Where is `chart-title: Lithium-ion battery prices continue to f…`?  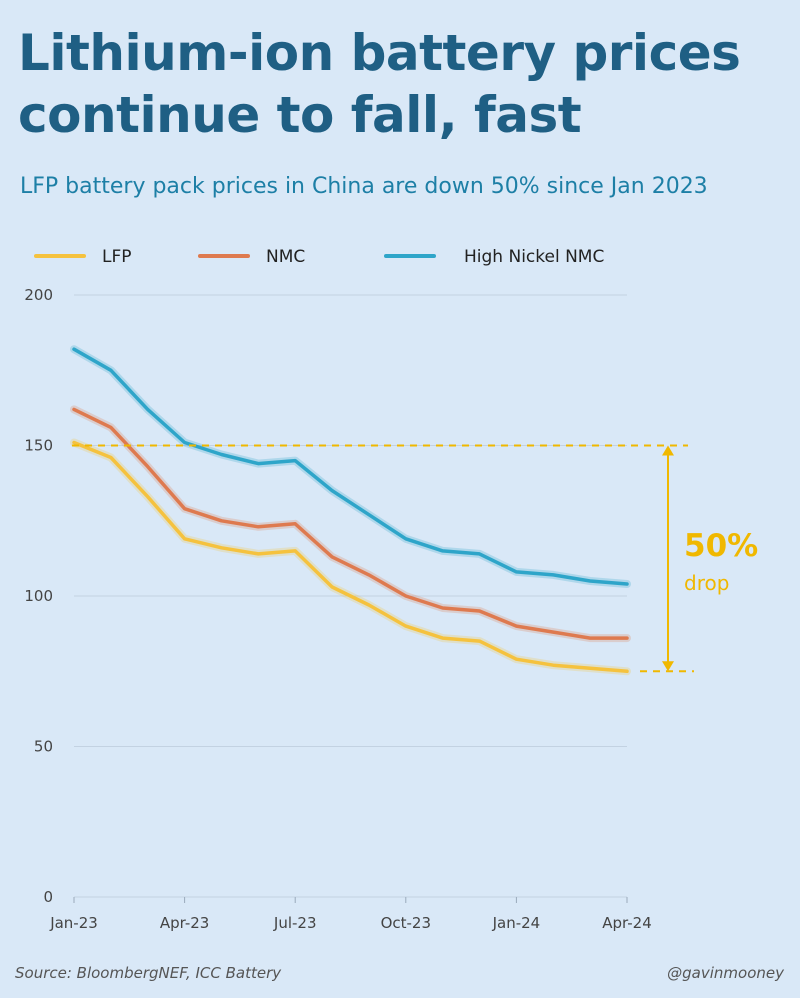 chart-title: Lithium-ion battery prices continue to f… is located at coordinates (379, 84).